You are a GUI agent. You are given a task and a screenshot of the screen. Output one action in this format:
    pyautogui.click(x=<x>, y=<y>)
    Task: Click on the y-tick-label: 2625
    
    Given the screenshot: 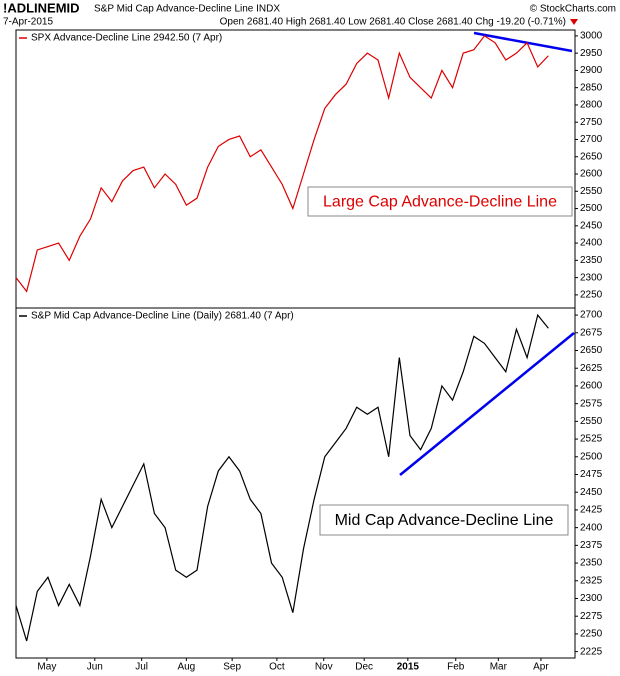 What is the action you would take?
    pyautogui.click(x=591, y=368)
    